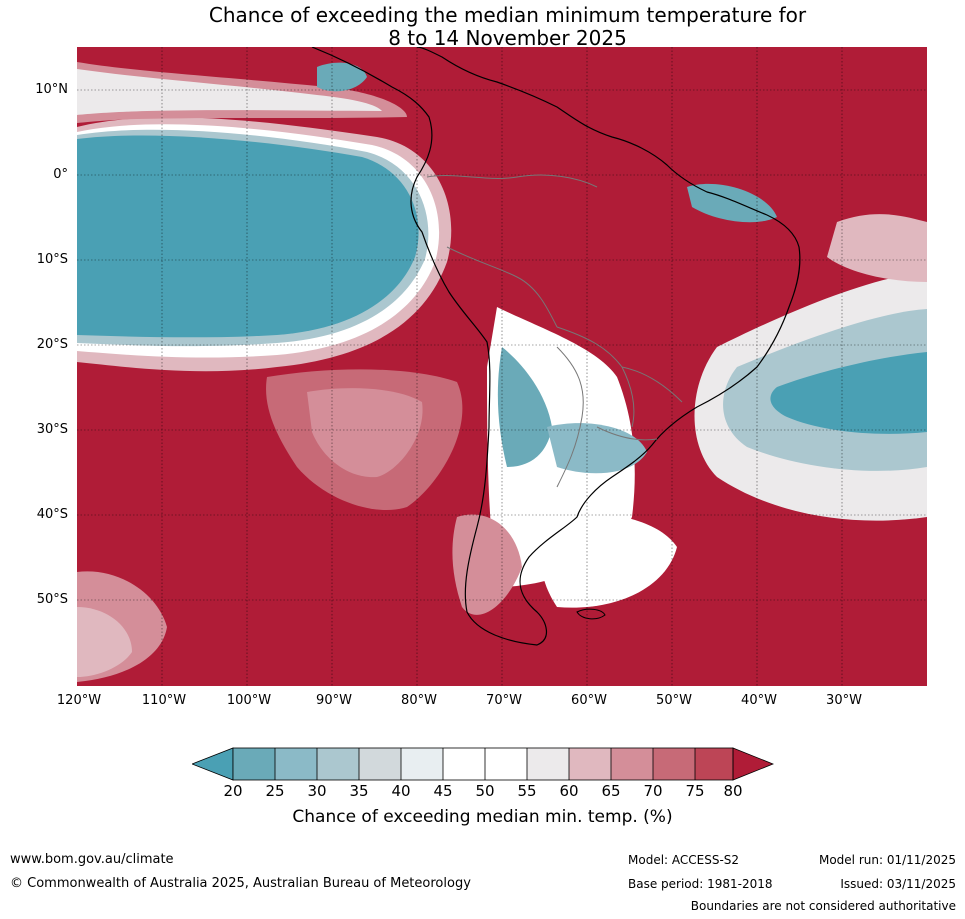 The height and width of the screenshot is (919, 965). What do you see at coordinates (52, 259) in the screenshot?
I see `lat-label-10s: 10°S` at bounding box center [52, 259].